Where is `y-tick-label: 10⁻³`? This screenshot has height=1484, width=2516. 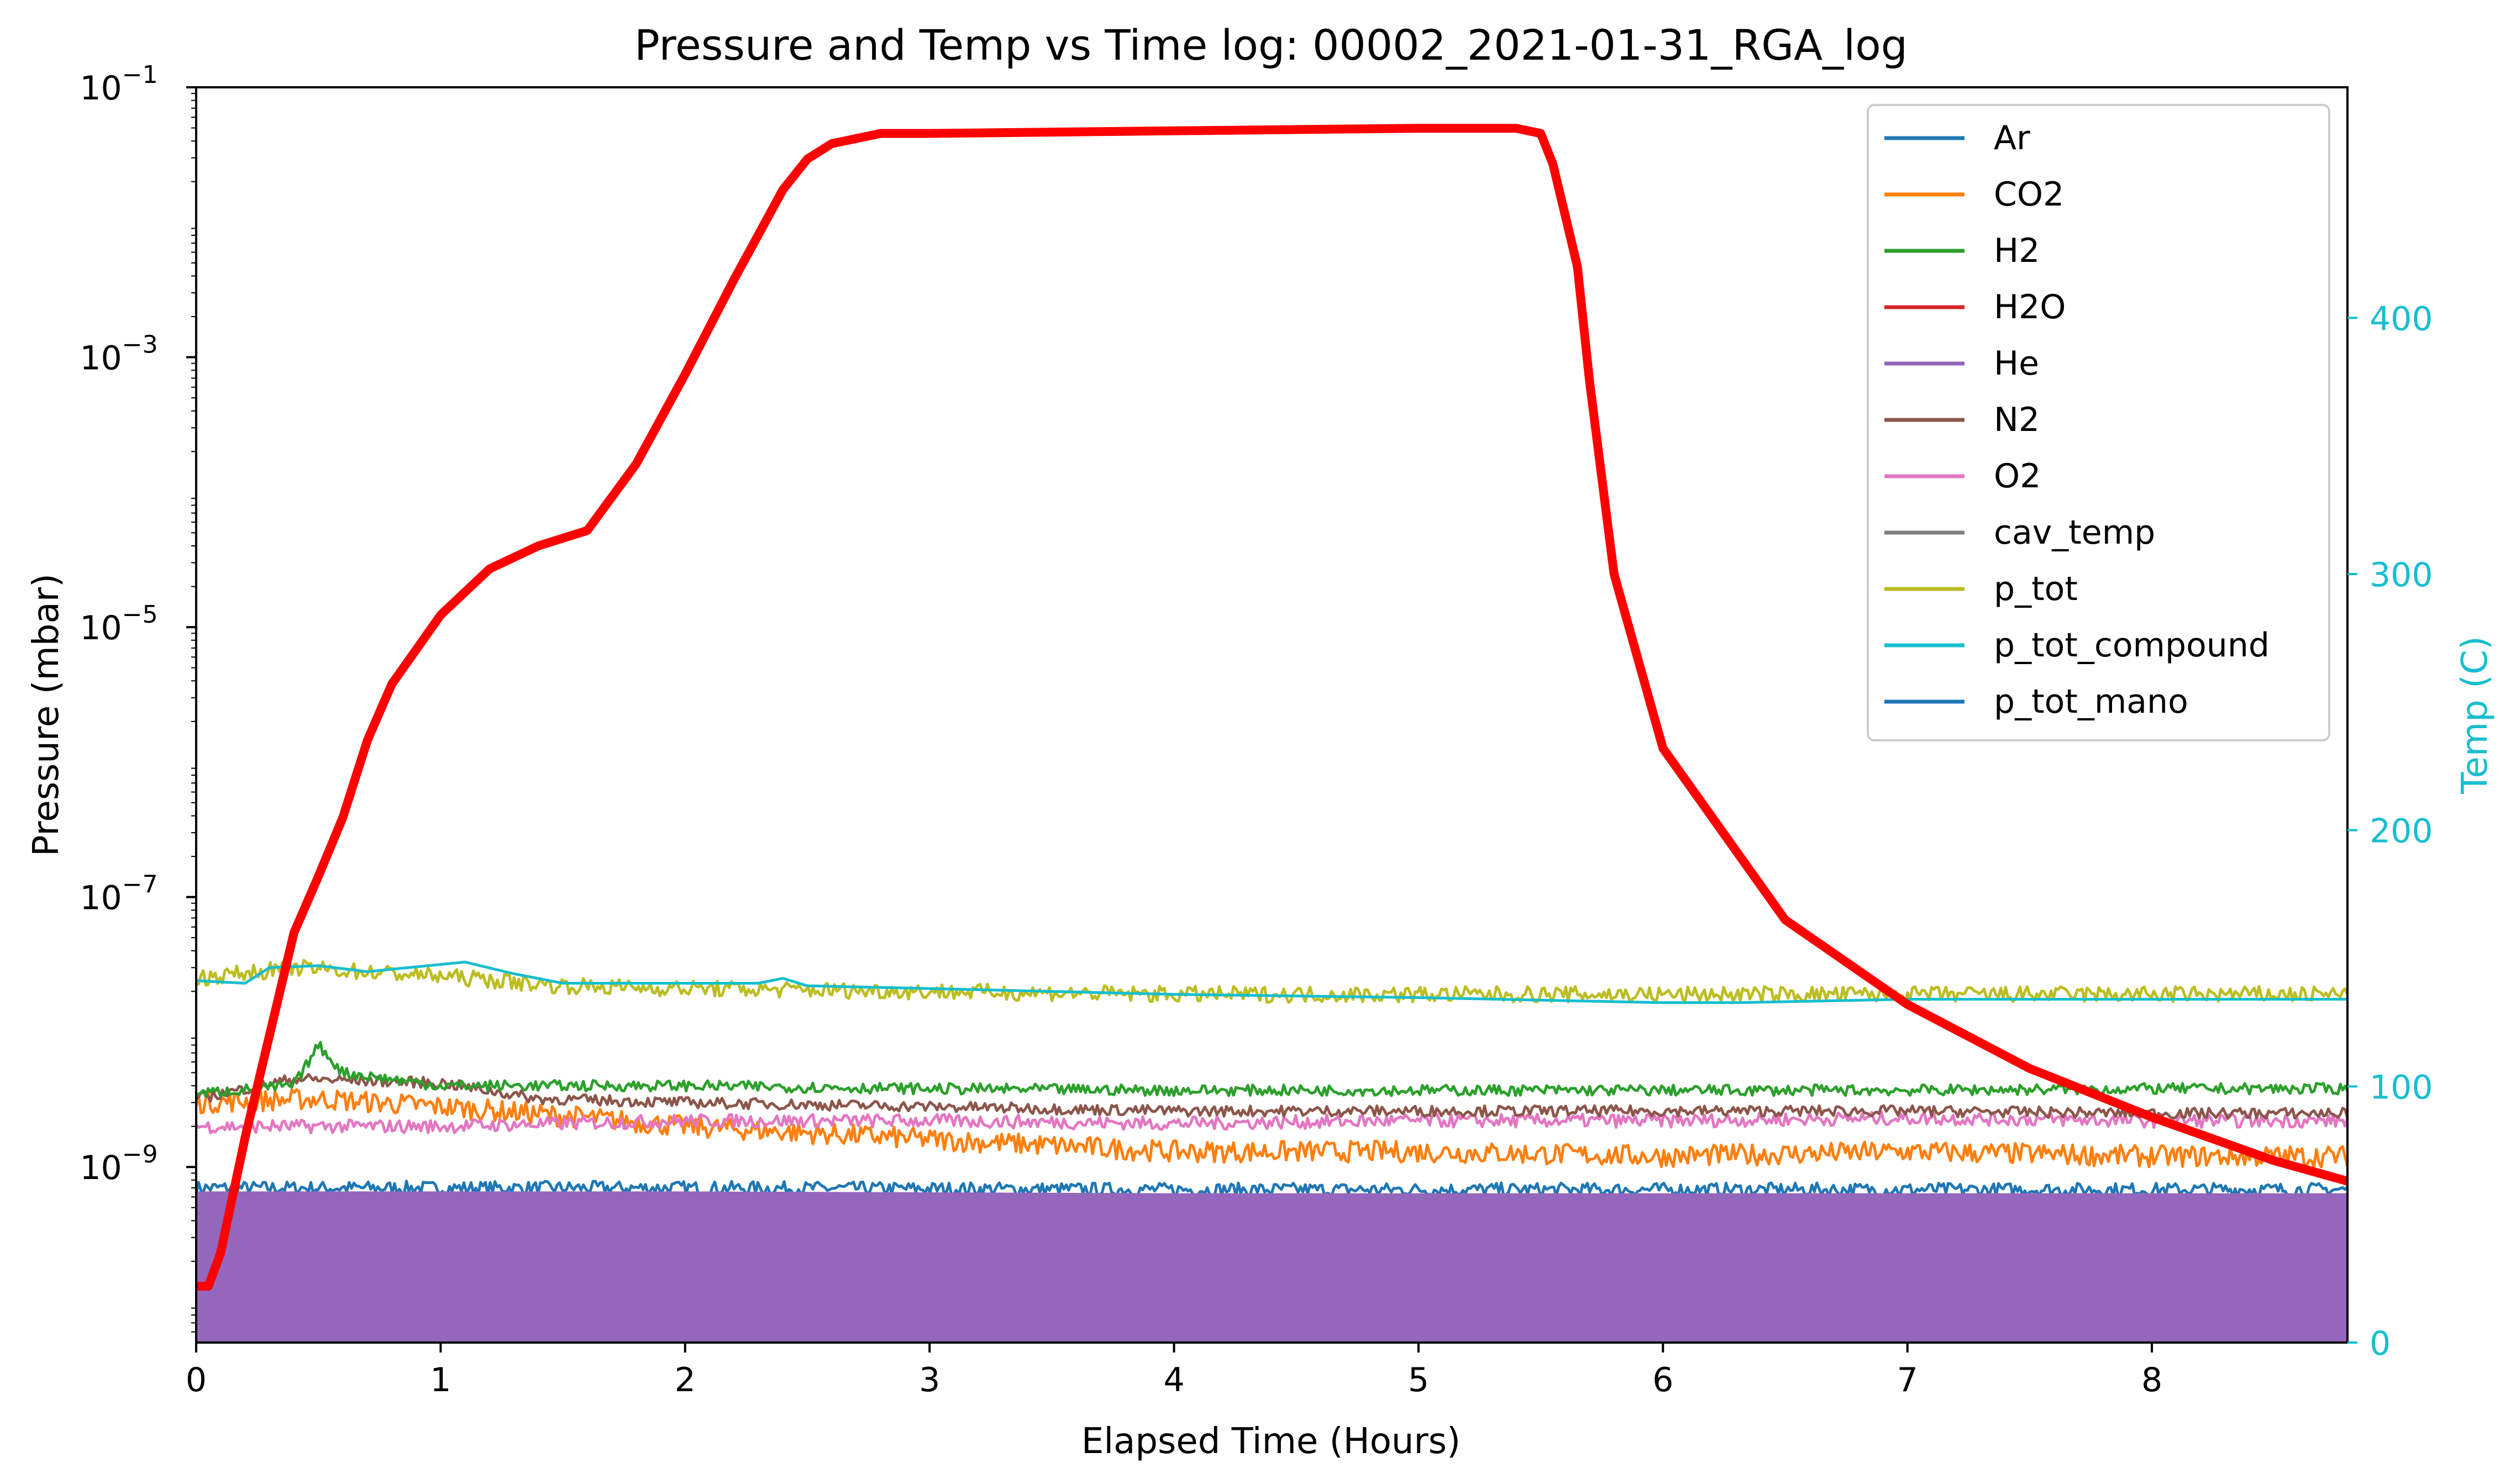
y-tick-label: 10⁻³ is located at coordinates (118, 354).